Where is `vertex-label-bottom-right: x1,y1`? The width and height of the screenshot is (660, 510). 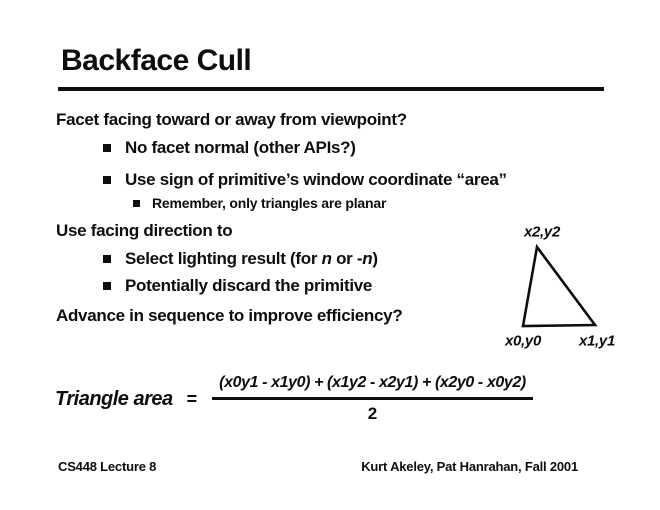
vertex-label-bottom-right: x1,y1 is located at coordinates (597, 341).